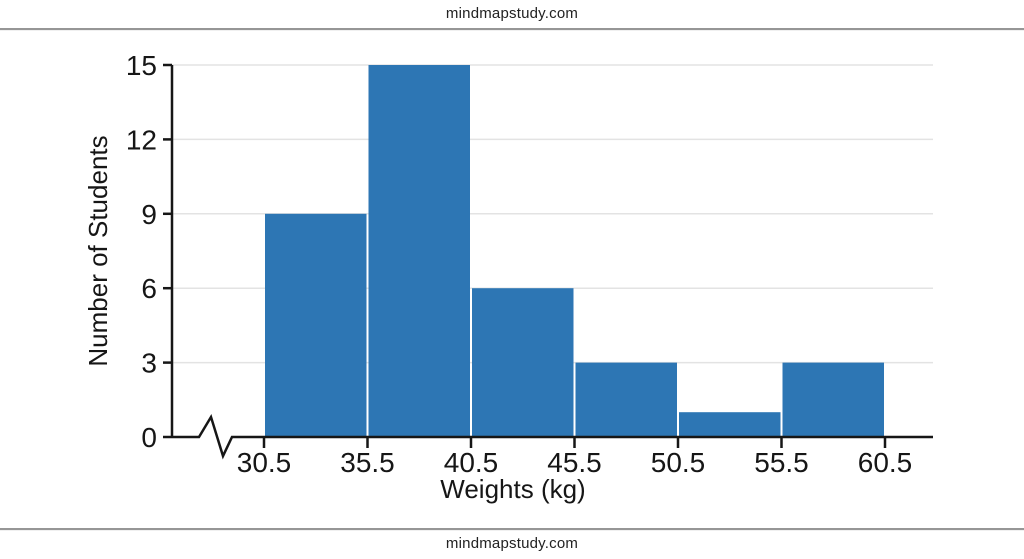 This screenshot has width=1024, height=559. Describe the element at coordinates (149, 214) in the screenshot. I see `y-tick-label: 9` at that location.